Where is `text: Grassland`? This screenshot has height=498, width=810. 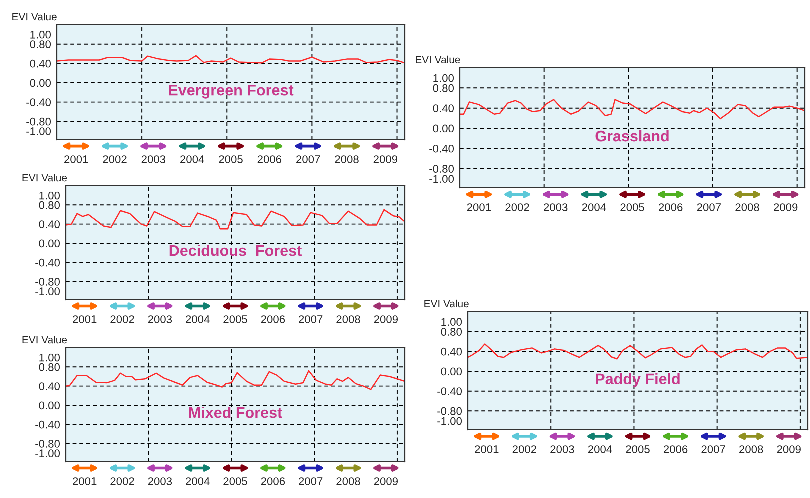 text: Grassland is located at coordinates (632, 136).